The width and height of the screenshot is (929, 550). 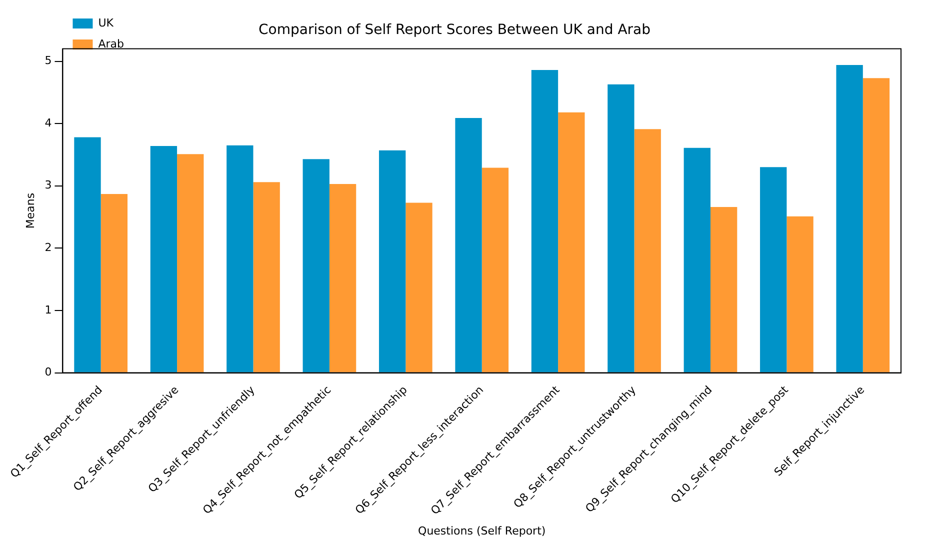 What do you see at coordinates (48, 372) in the screenshot?
I see `y-tick-label: 0` at bounding box center [48, 372].